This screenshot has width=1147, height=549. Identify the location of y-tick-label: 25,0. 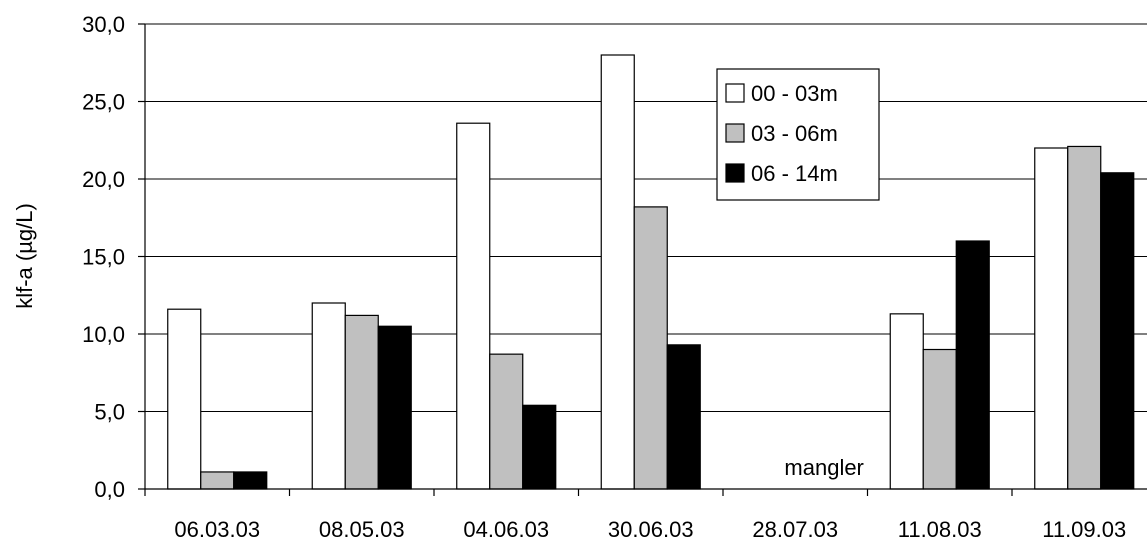
(103, 102).